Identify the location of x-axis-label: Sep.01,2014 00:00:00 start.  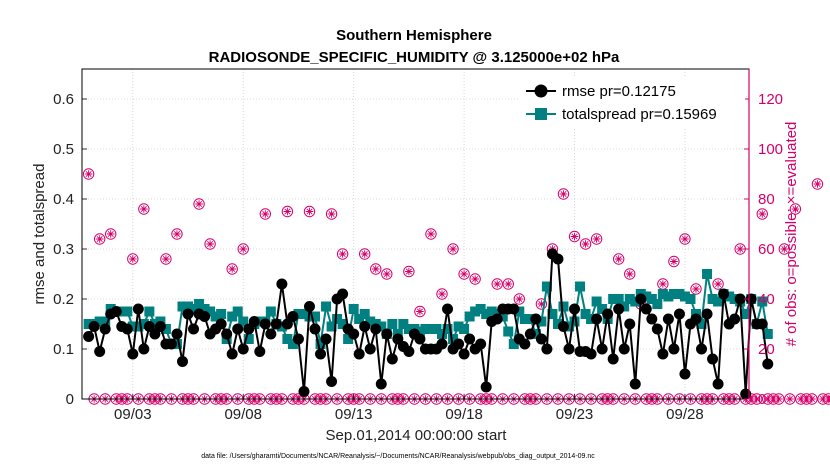
(417, 435).